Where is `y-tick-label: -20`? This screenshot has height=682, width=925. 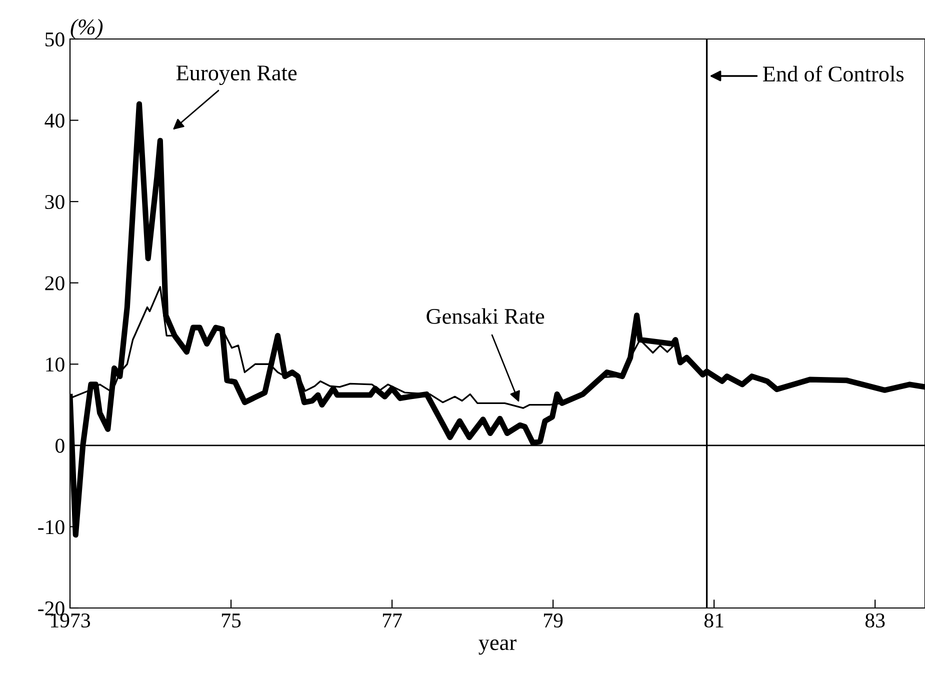 y-tick-label: -20 is located at coordinates (51, 608).